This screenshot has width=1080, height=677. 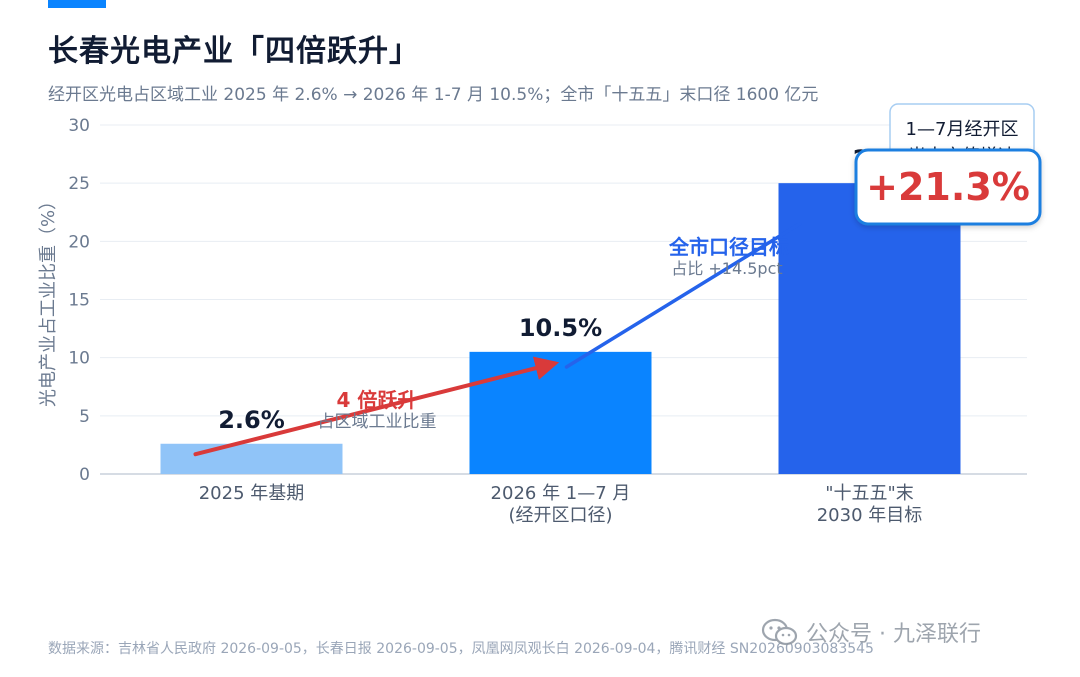 What do you see at coordinates (962, 129) in the screenshot?
I see `callout-line: 1—7月经开区` at bounding box center [962, 129].